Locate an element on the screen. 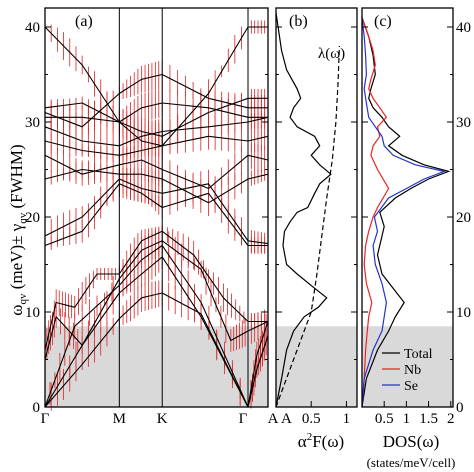  c-y-tick-label: 0 is located at coordinates (460, 408).